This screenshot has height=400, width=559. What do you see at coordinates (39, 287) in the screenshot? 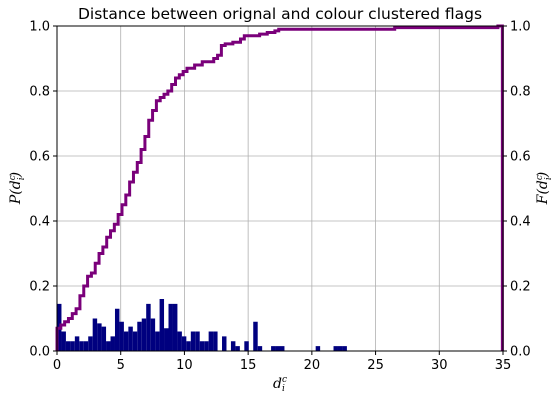
I see `y-left-tick-label: 0.2` at bounding box center [39, 287].